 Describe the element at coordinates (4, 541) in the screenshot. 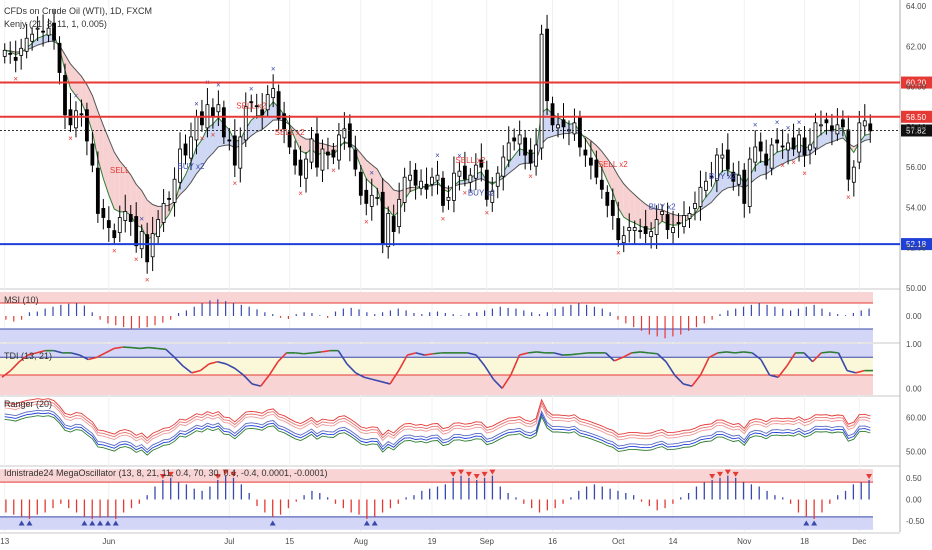

I see `time-tick-label: 13` at that location.